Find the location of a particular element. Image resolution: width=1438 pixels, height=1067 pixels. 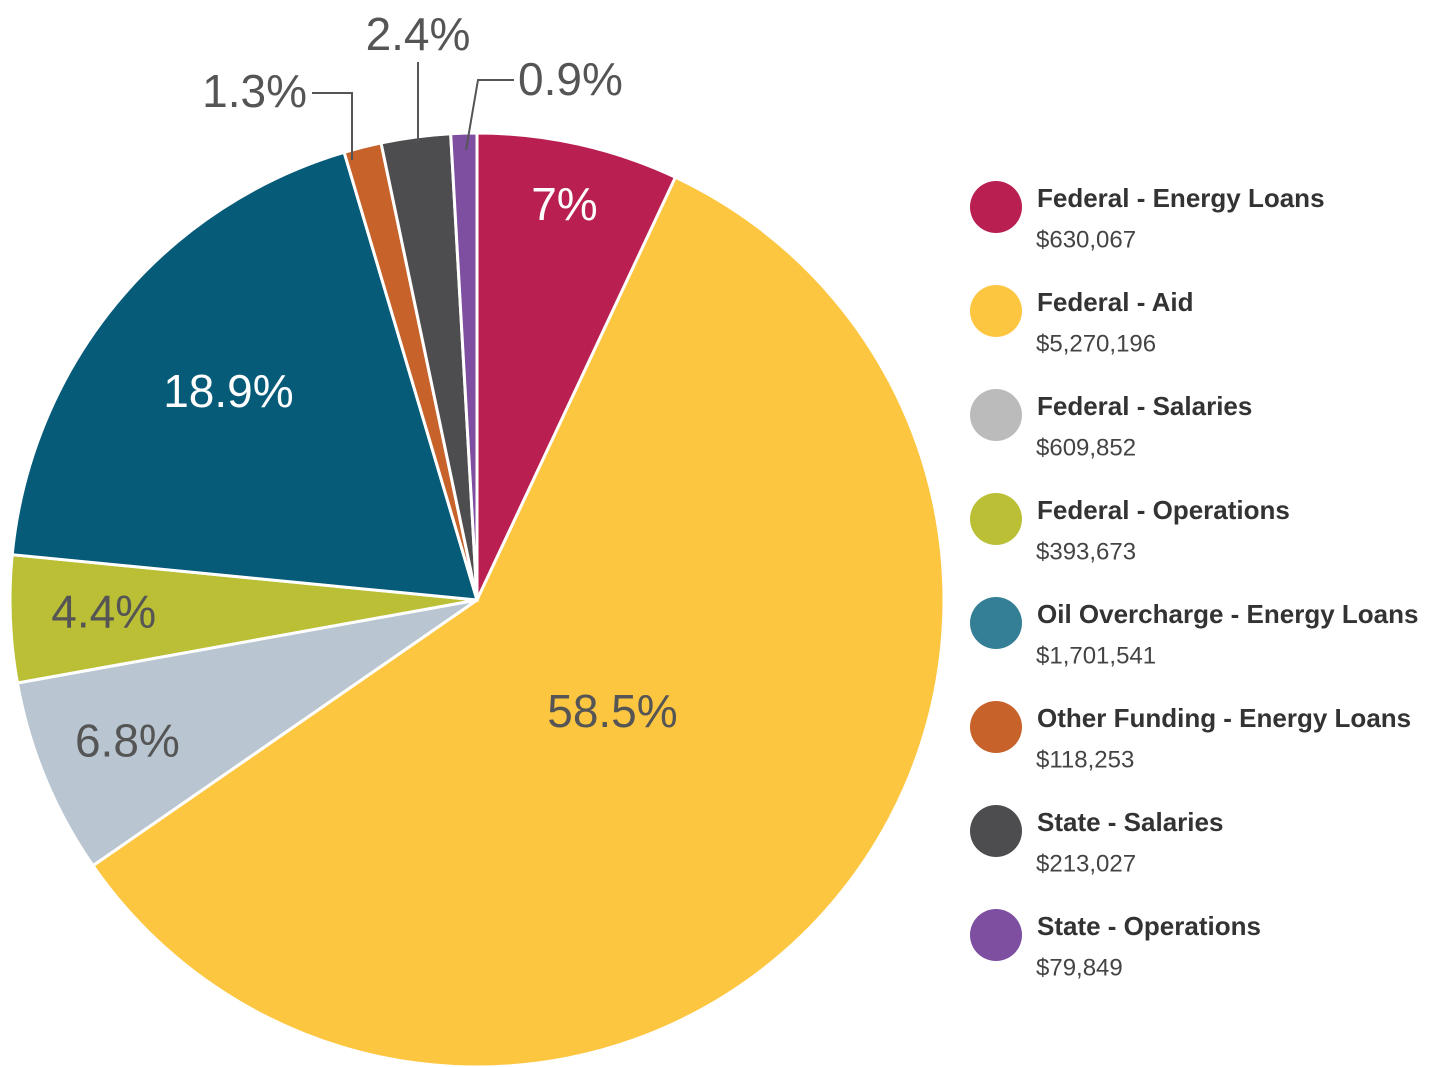

legend-label: State - Operations is located at coordinates (1149, 926).